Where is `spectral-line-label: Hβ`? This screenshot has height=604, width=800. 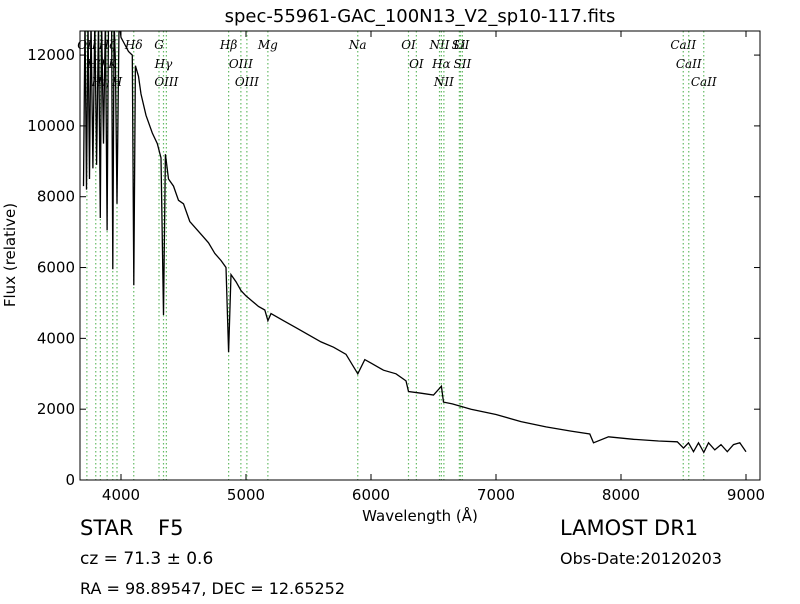
spectral-line-label: Hβ is located at coordinates (228, 45).